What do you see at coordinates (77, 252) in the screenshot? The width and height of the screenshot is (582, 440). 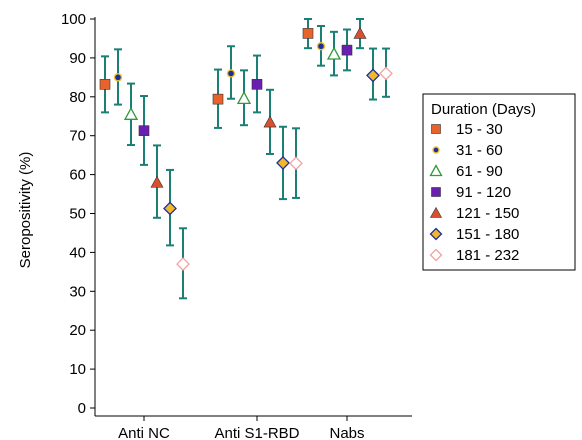 I see `y-tick-label: 40` at bounding box center [77, 252].